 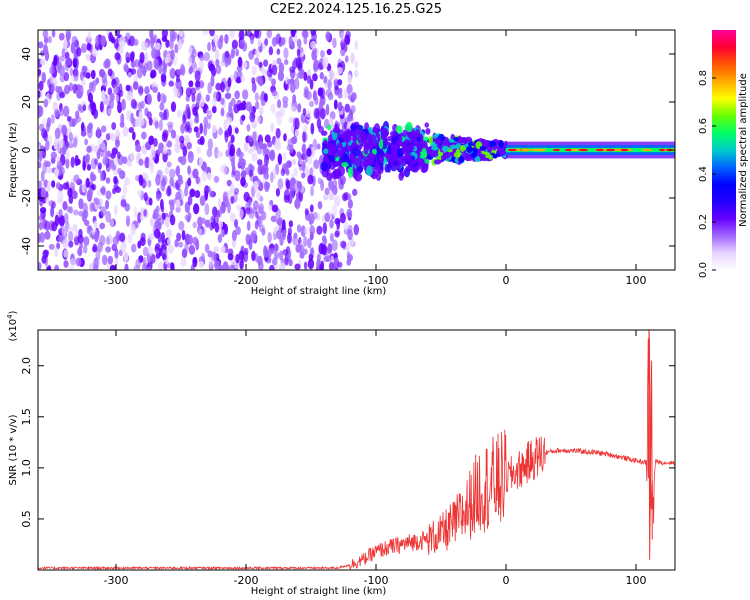 I want to click on band-peak, so click(x=583, y=150).